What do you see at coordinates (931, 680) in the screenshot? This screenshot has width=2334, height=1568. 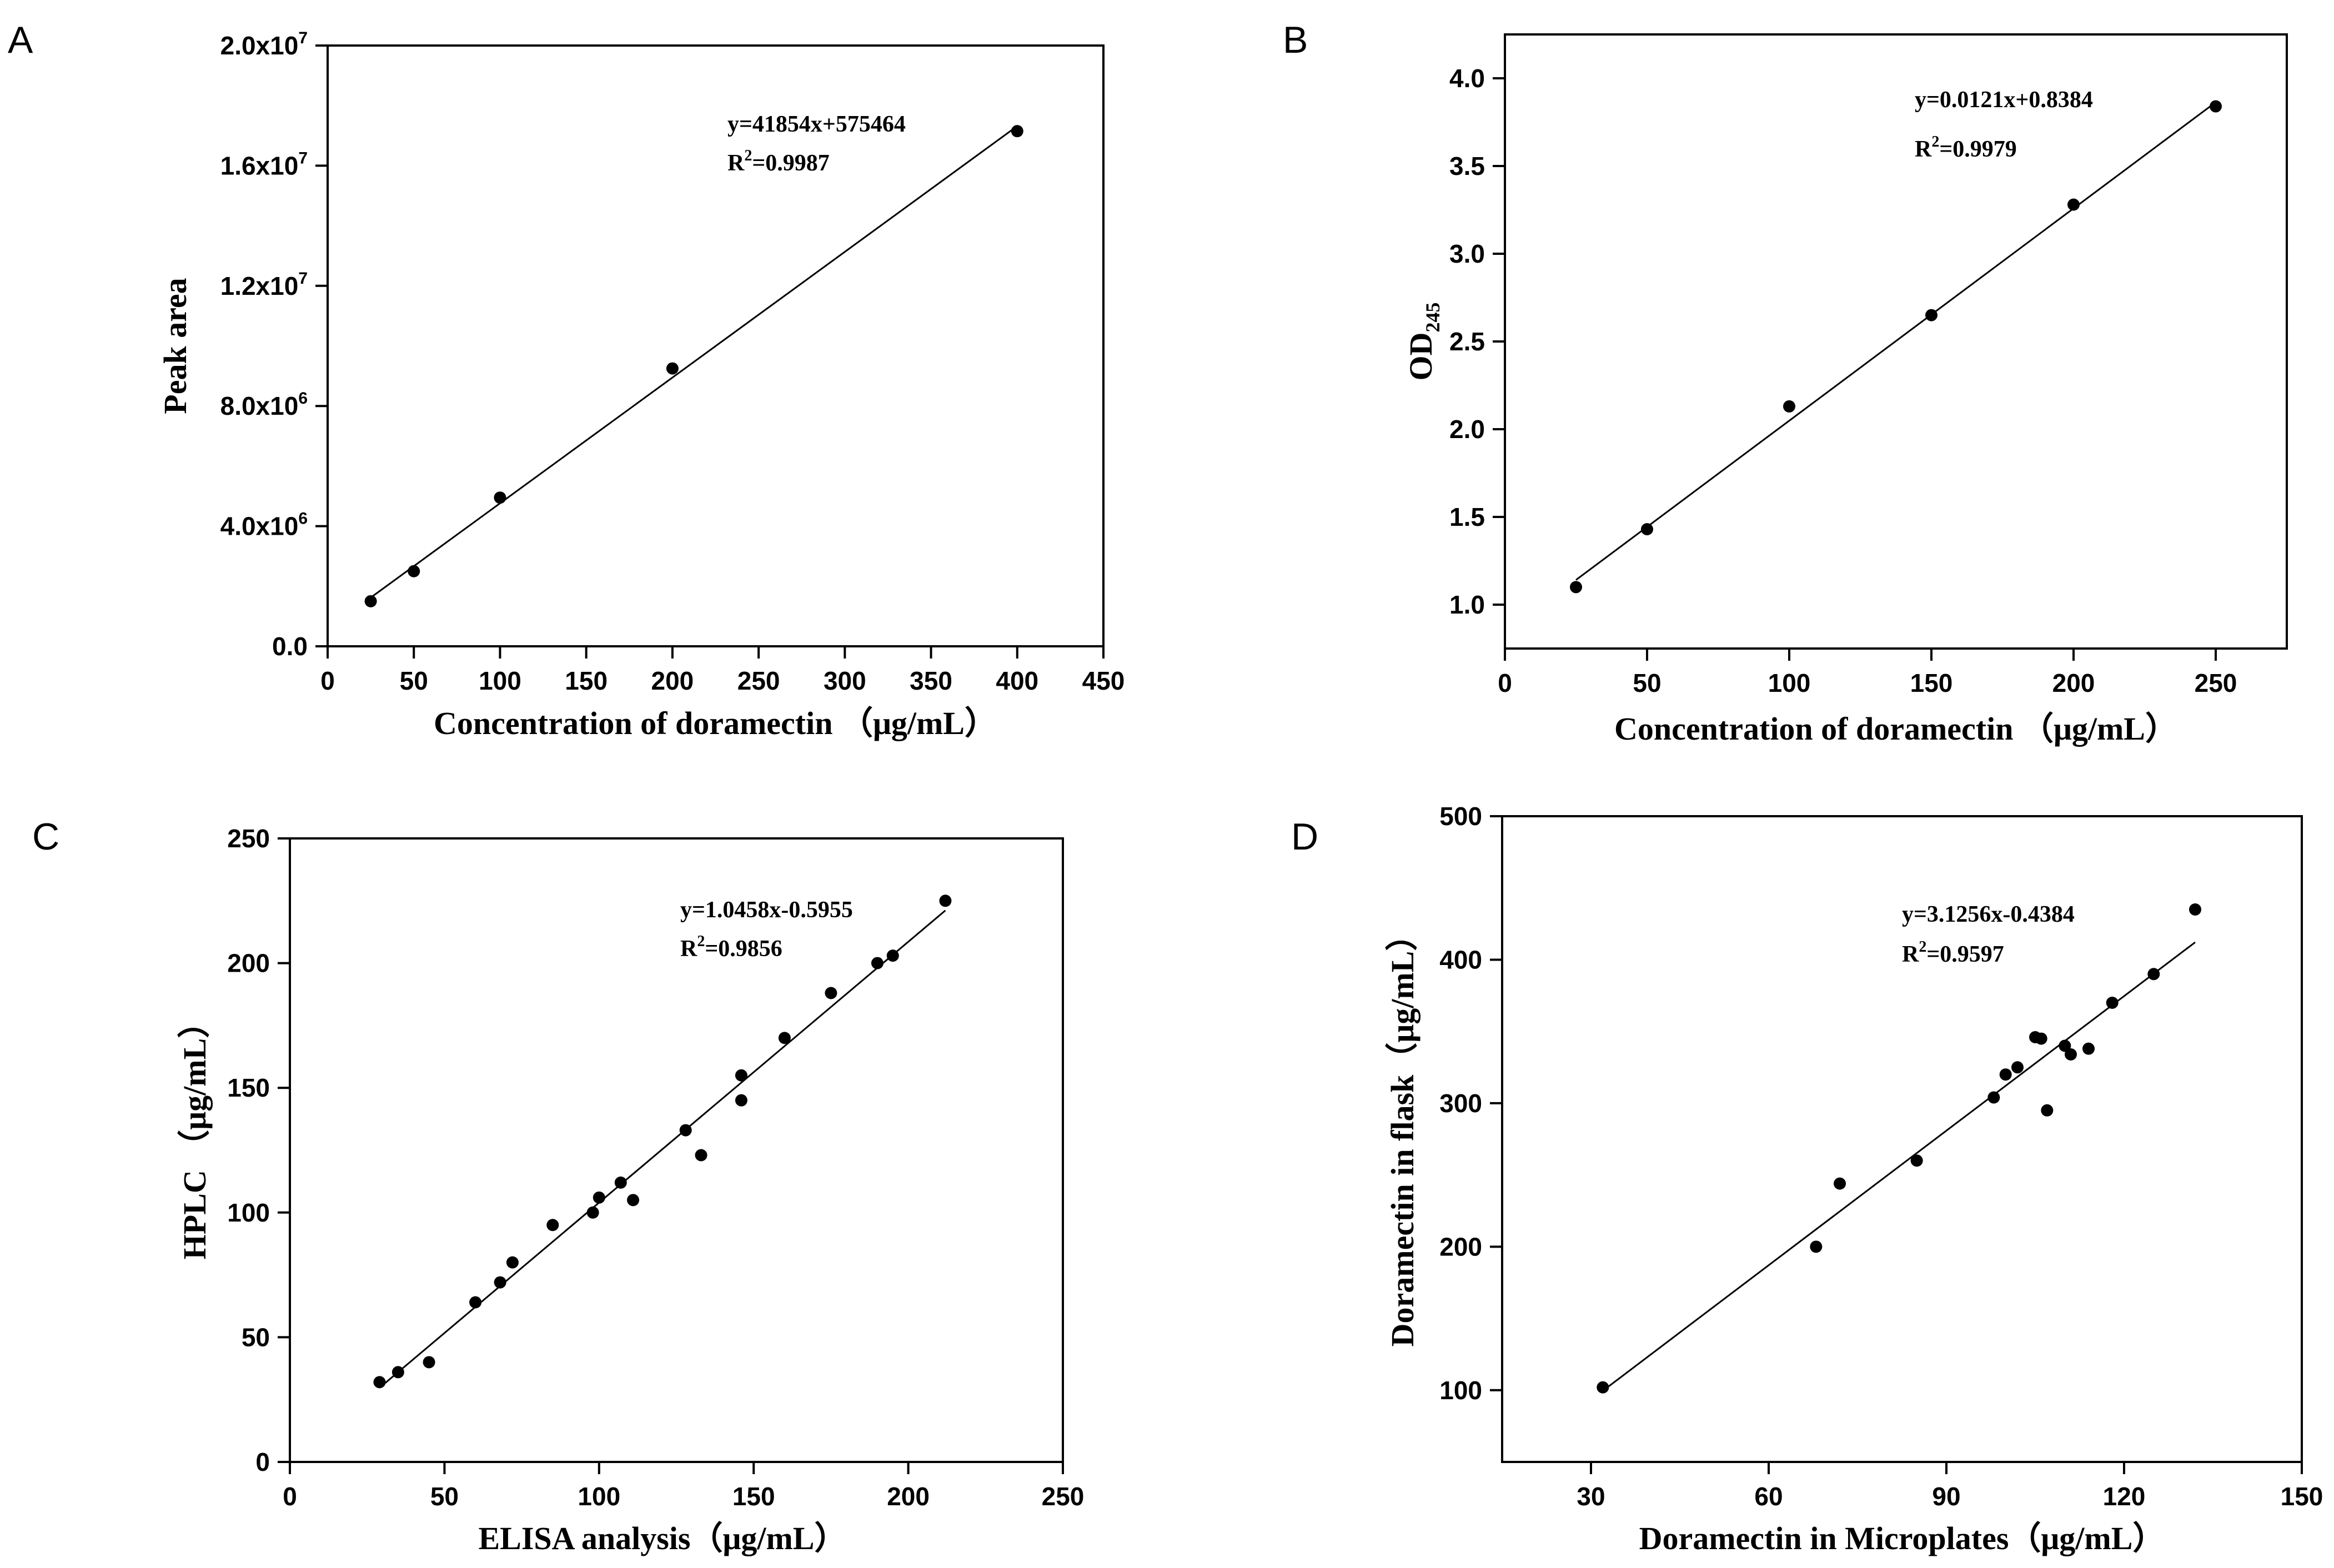 I see `x-tick-label-a: 350` at bounding box center [931, 680].